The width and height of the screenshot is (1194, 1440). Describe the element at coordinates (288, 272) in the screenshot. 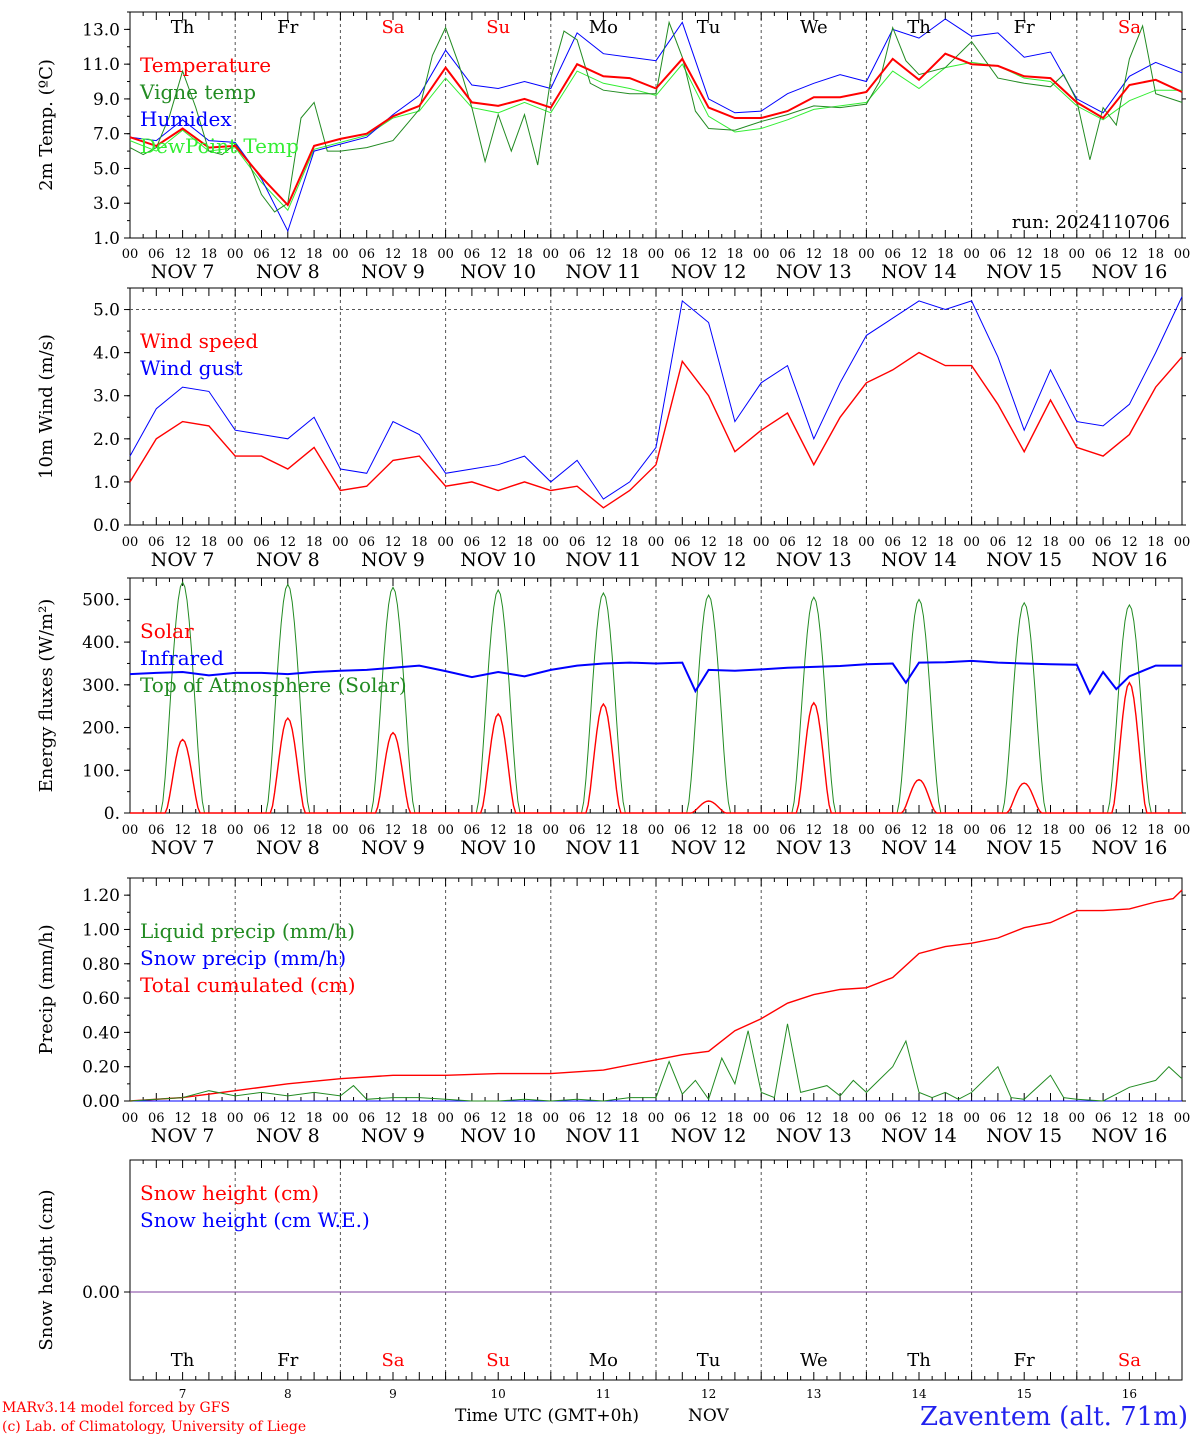

I see `date-label: NOV 8` at that location.